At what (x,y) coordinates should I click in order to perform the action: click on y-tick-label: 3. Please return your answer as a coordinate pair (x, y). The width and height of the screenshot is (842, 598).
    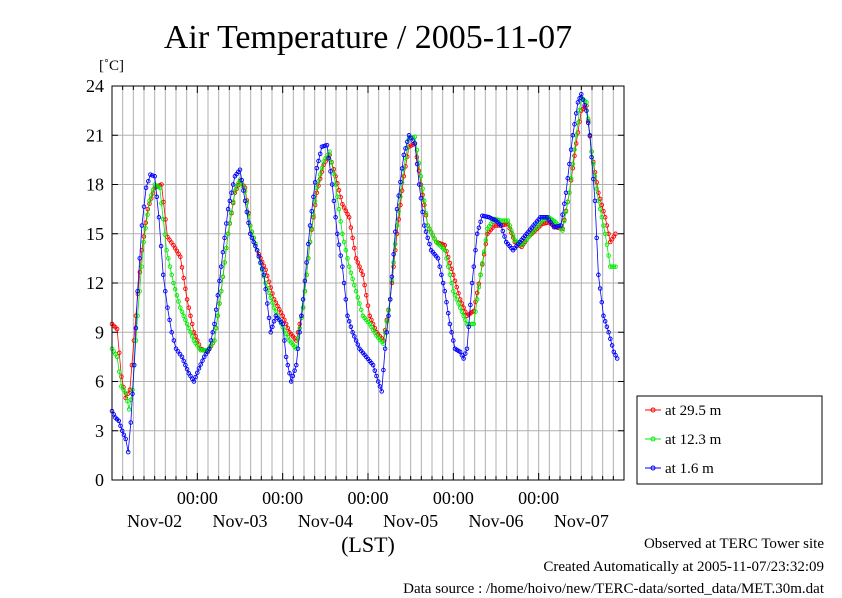
    Looking at the image, I should click on (99, 431).